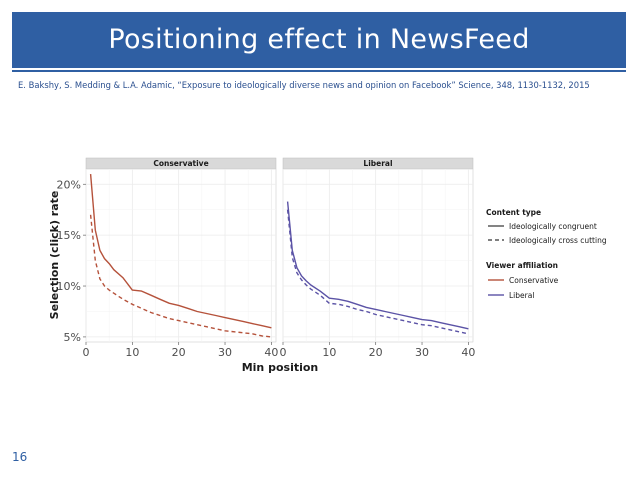  Describe the element at coordinates (280, 367) in the screenshot. I see `x-axis-title: Min position` at that location.